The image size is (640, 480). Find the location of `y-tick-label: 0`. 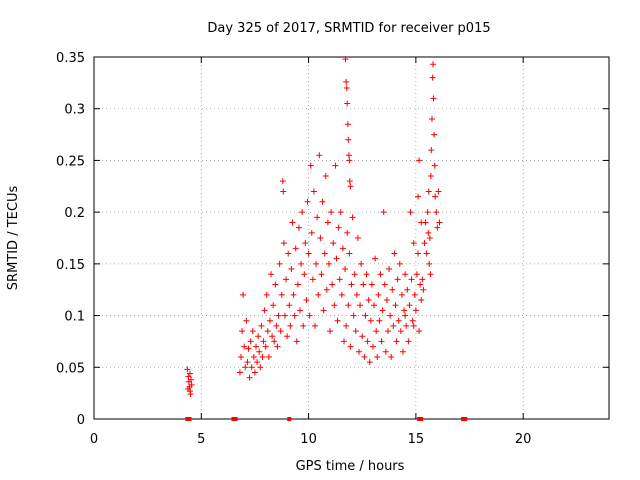

y-tick-label: 0 is located at coordinates (81, 420).